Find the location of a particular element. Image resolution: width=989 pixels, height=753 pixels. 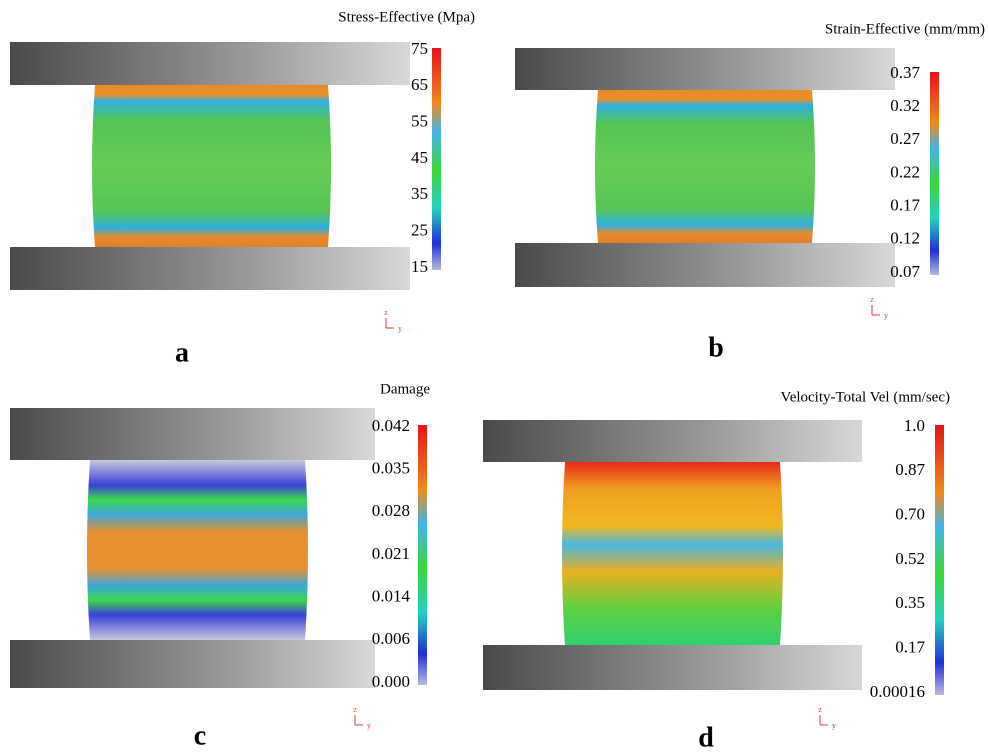

scale-label: 0.27 is located at coordinates (905, 138).